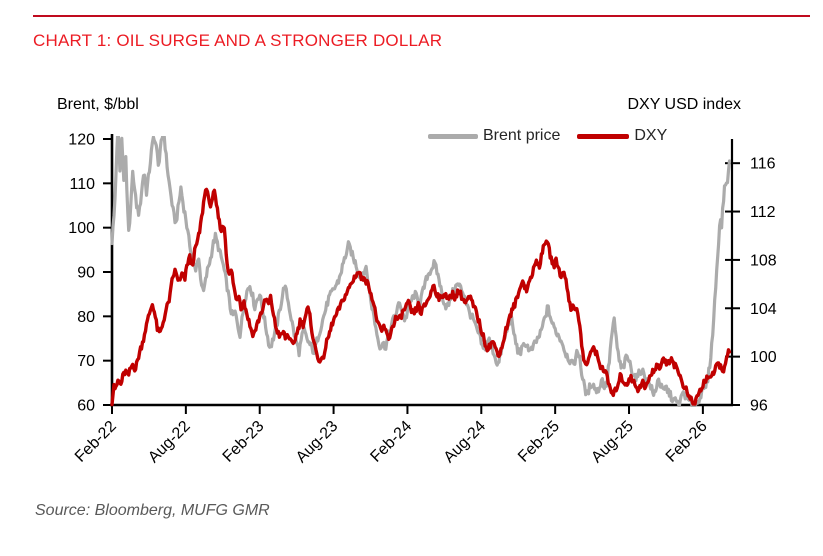 This screenshot has width=823, height=556. What do you see at coordinates (98, 104) in the screenshot?
I see `left-axis-unit-label: Brent, $/bbl` at bounding box center [98, 104].